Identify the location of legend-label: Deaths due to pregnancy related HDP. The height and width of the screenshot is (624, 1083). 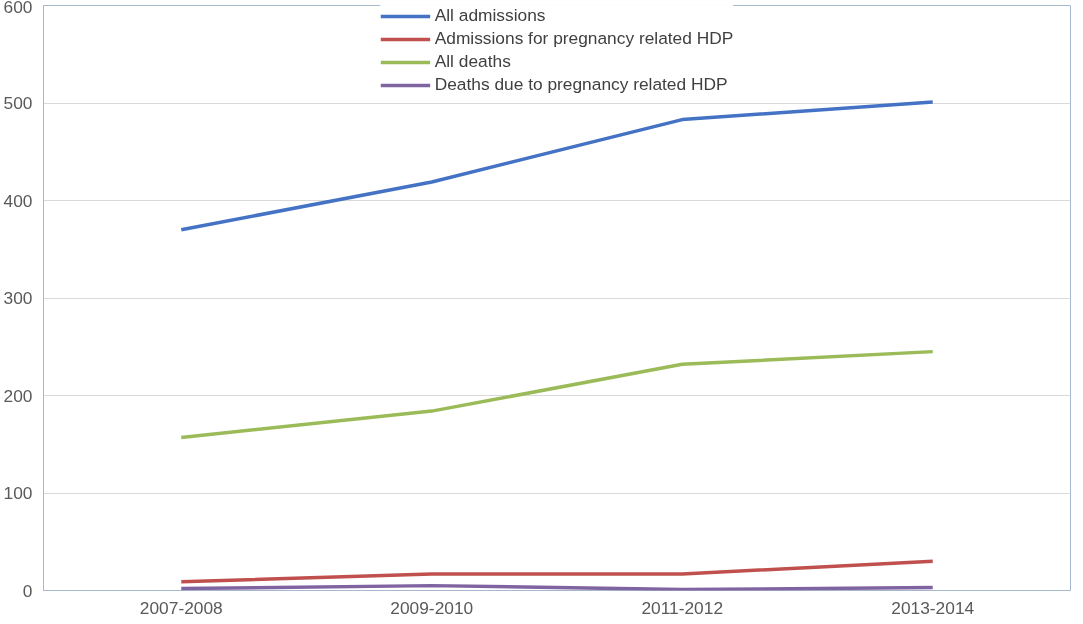
(581, 84).